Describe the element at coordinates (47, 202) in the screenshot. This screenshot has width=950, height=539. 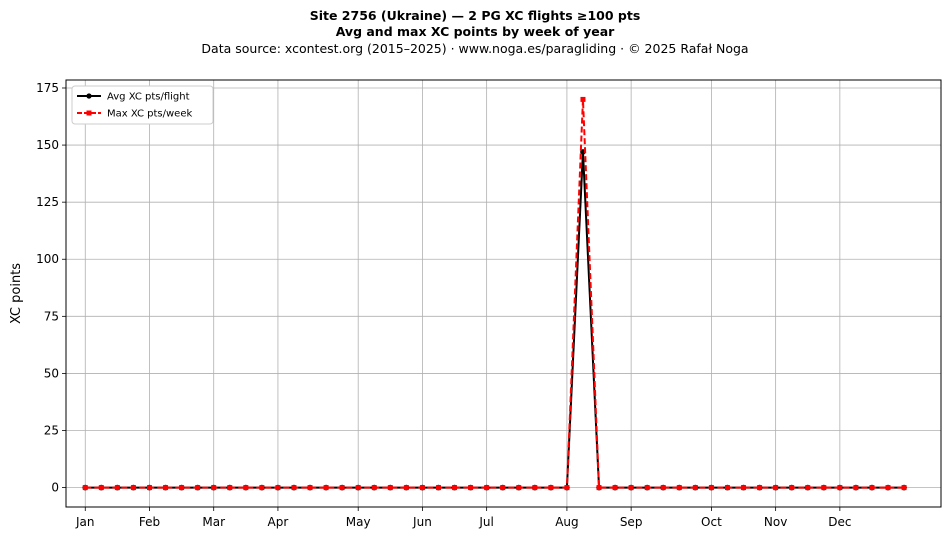
I see `y-tick-label: 125` at that location.